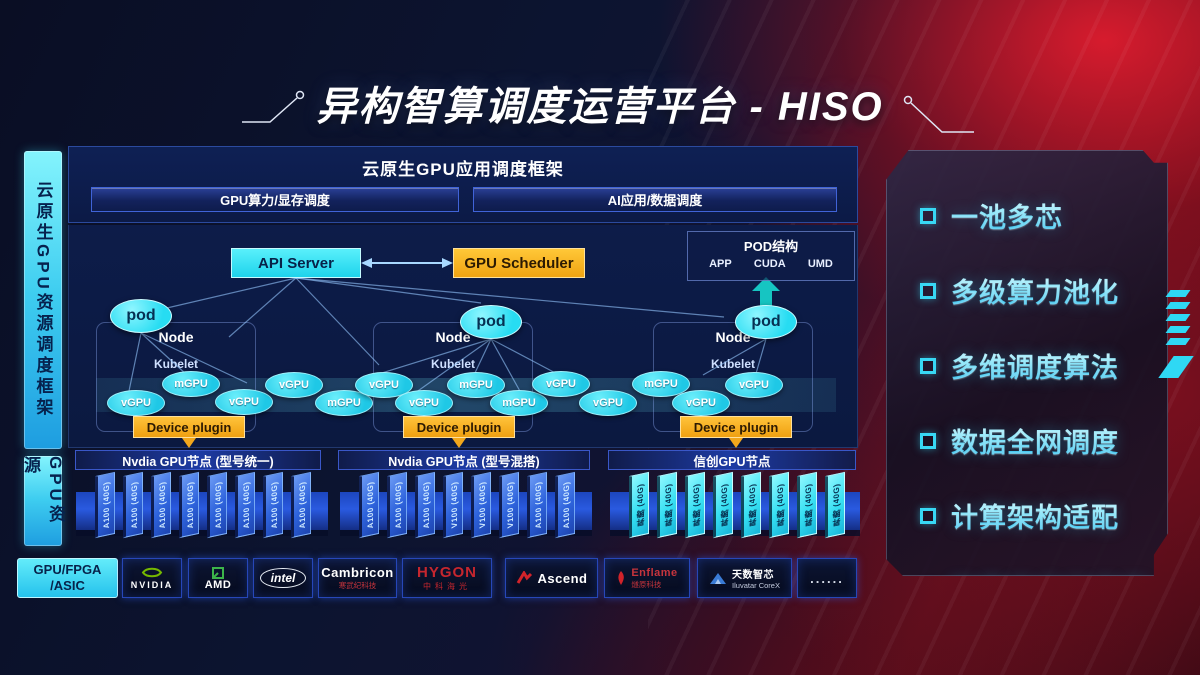 The height and width of the screenshot is (675, 1200). I want to click on node-group-header-3: 信创GPU节点, so click(732, 460).